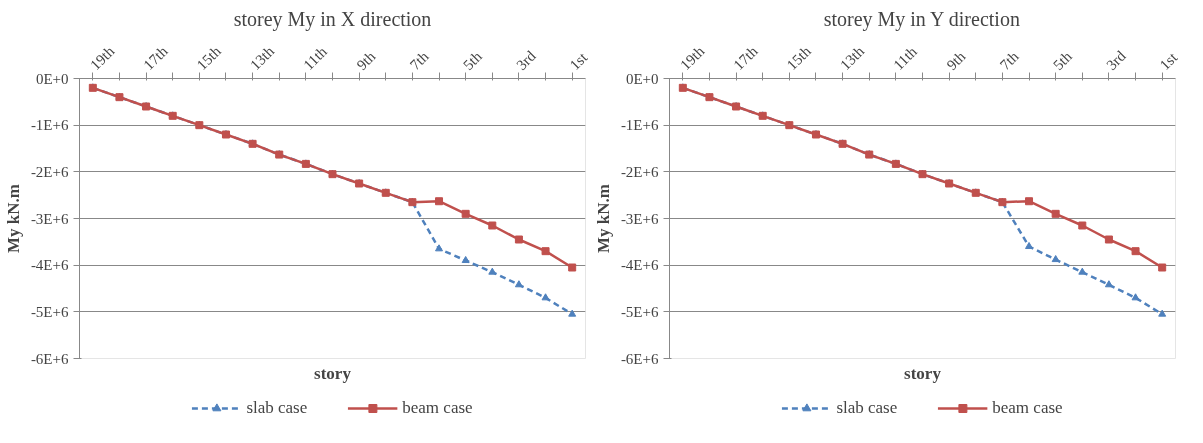 Image resolution: width=1203 pixels, height=443 pixels. What do you see at coordinates (921, 19) in the screenshot?
I see `chart-title: storey My in Y direction` at bounding box center [921, 19].